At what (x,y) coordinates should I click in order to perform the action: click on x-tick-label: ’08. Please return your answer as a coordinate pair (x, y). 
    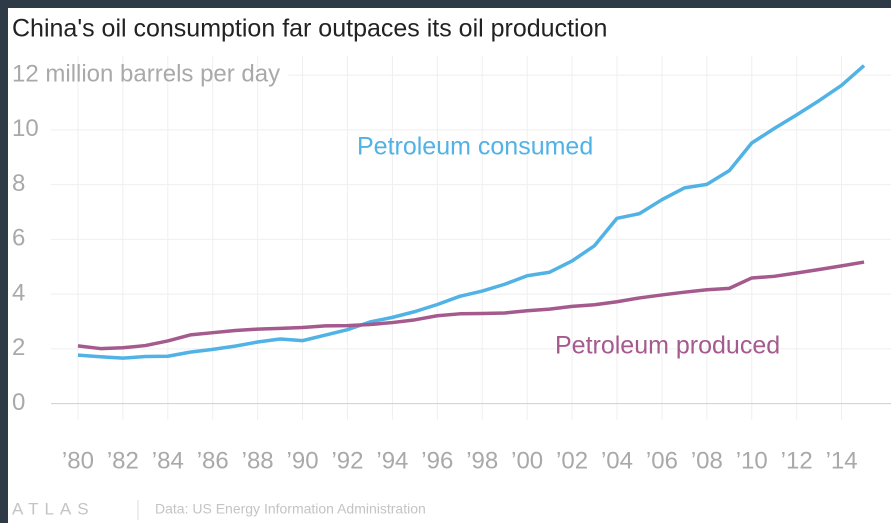
    Looking at the image, I should click on (707, 460).